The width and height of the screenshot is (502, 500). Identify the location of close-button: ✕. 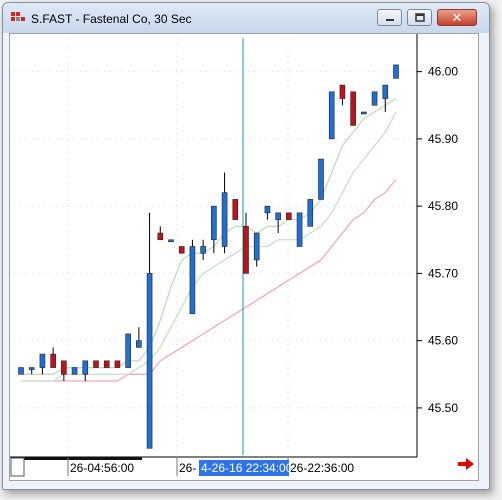
(457, 17).